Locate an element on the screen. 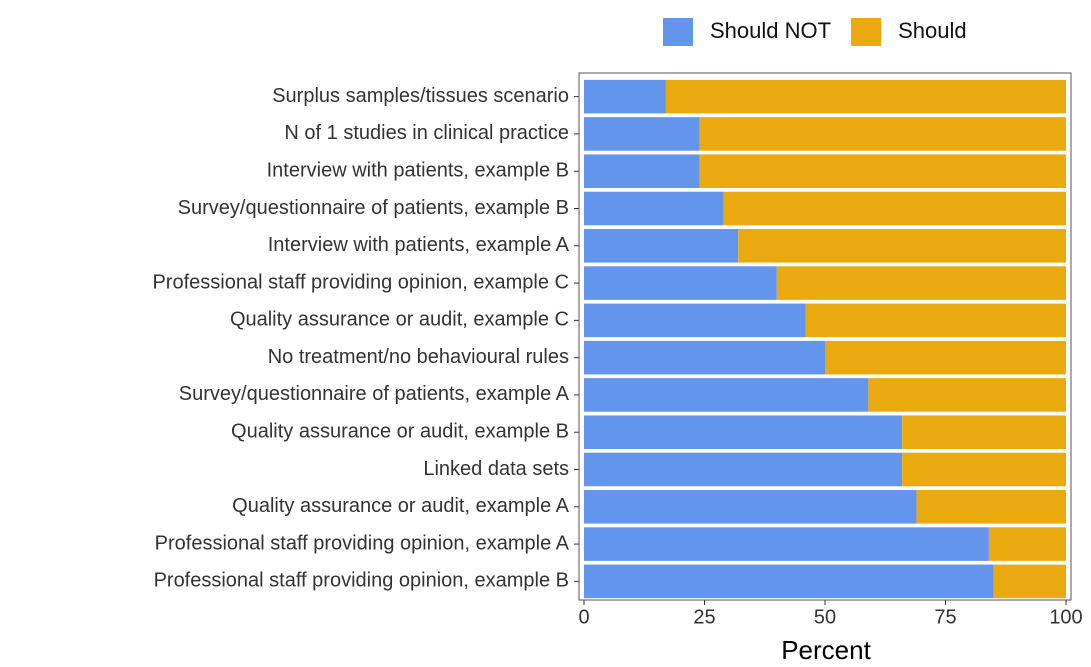 The height and width of the screenshot is (667, 1091). legend-label: Should is located at coordinates (932, 30).